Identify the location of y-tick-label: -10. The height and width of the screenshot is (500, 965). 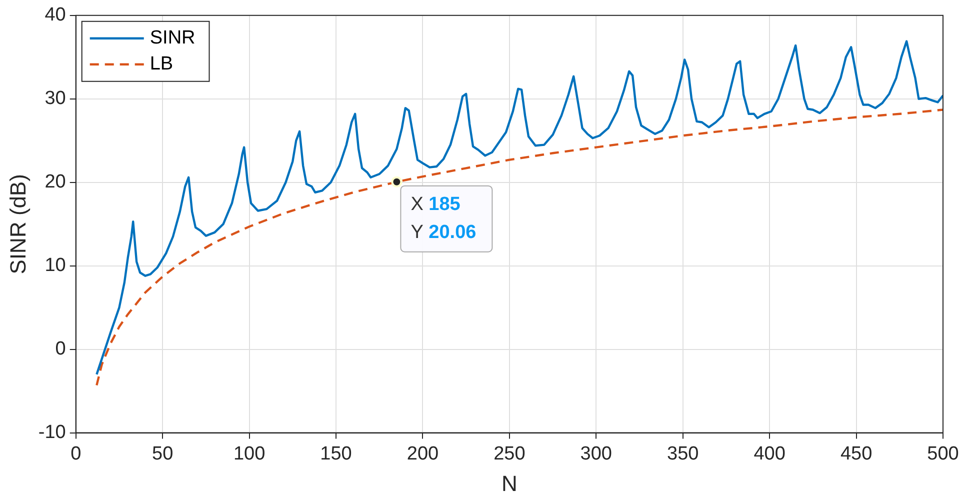
(52, 433).